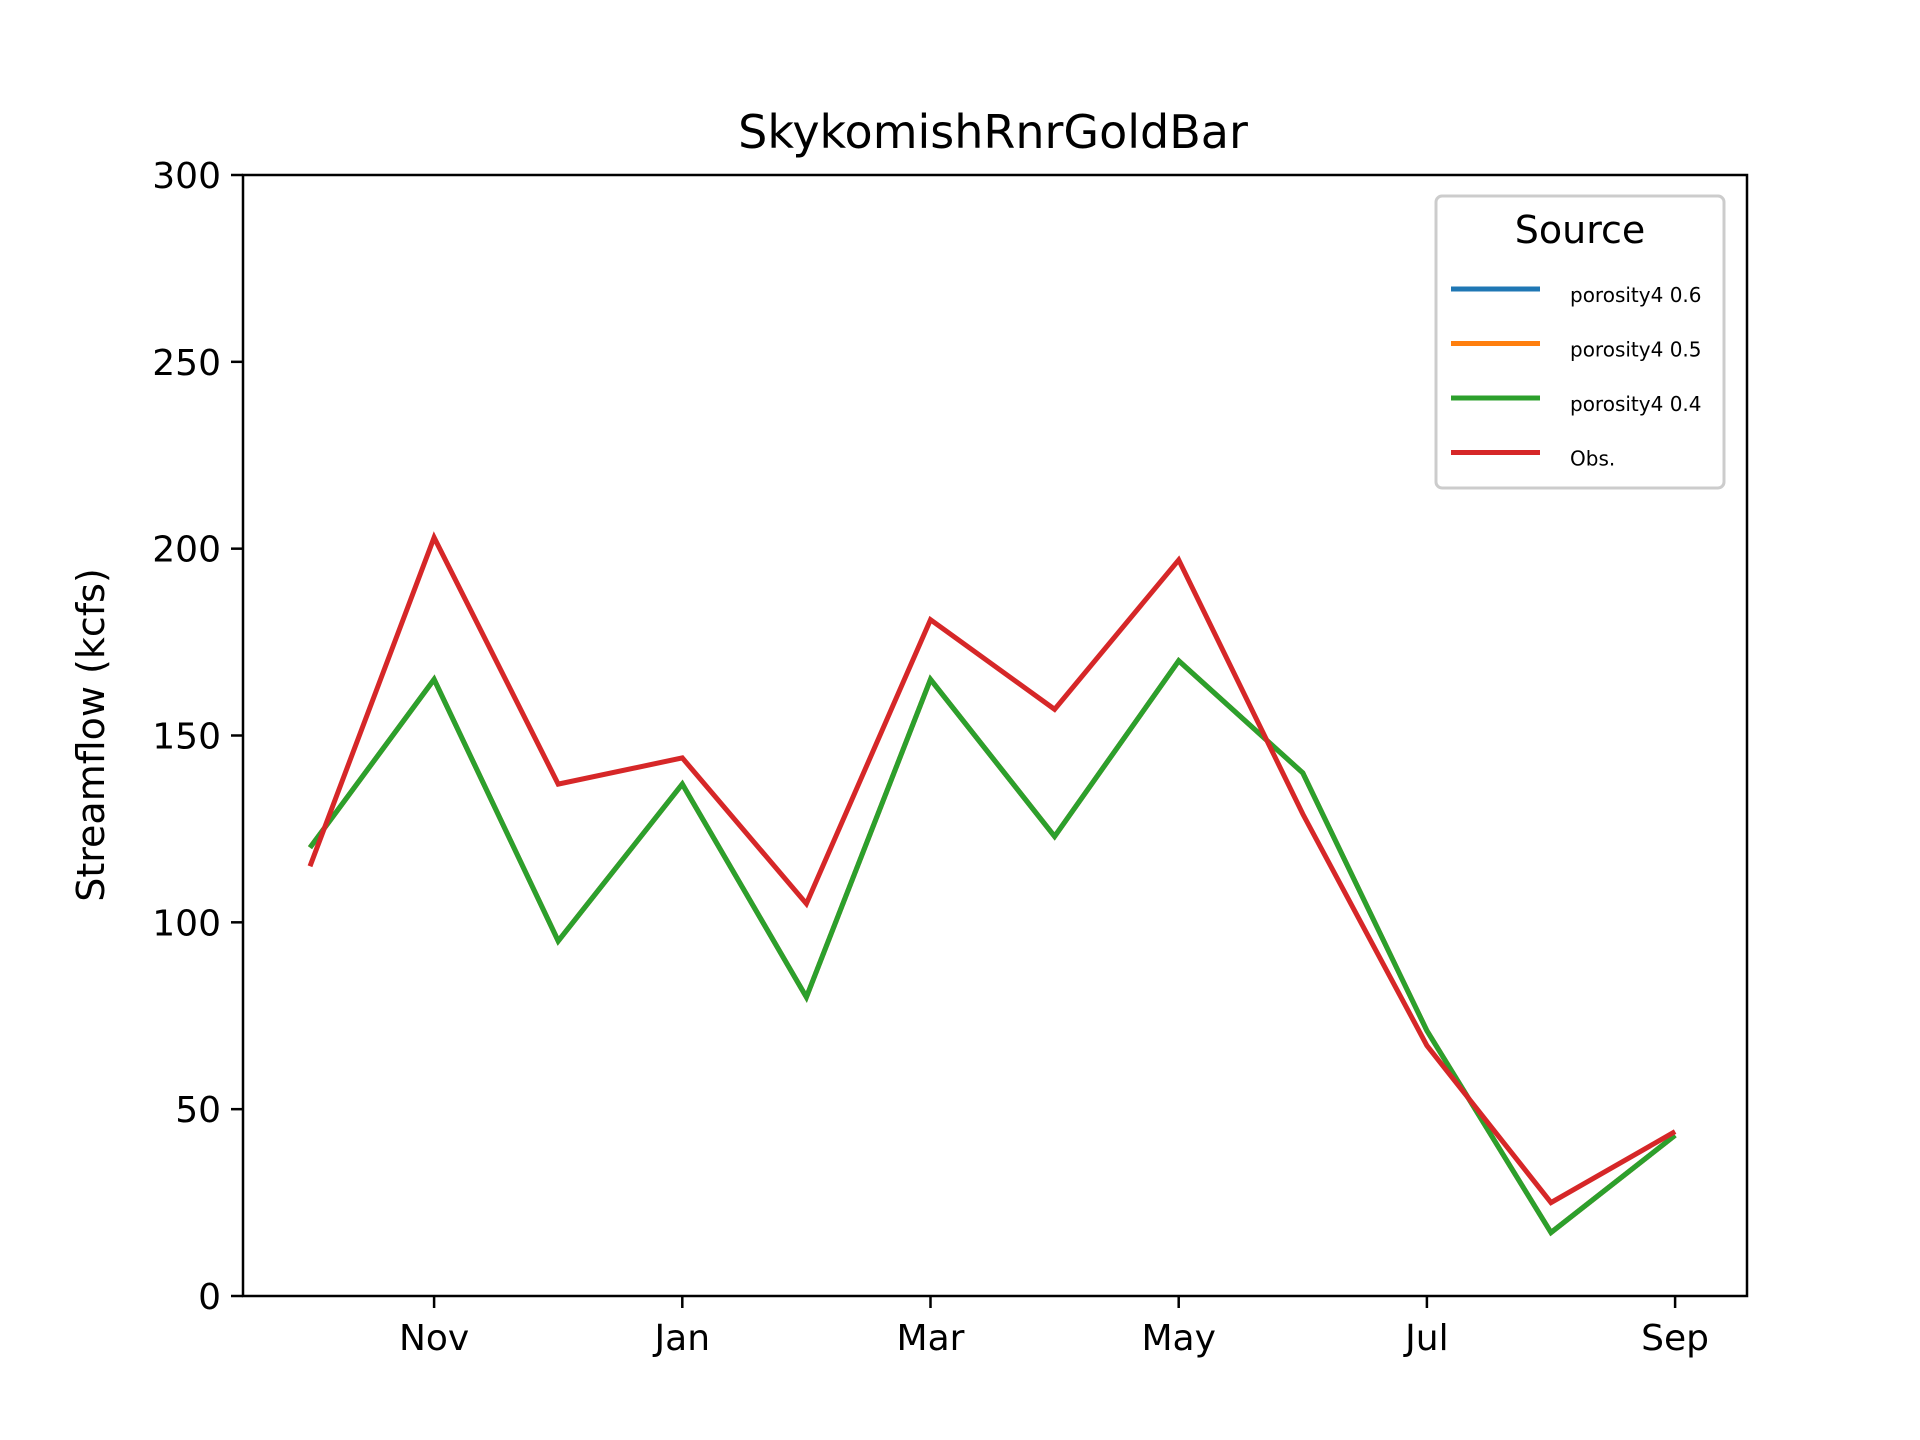  I want to click on legend-title: Source, so click(1580, 230).